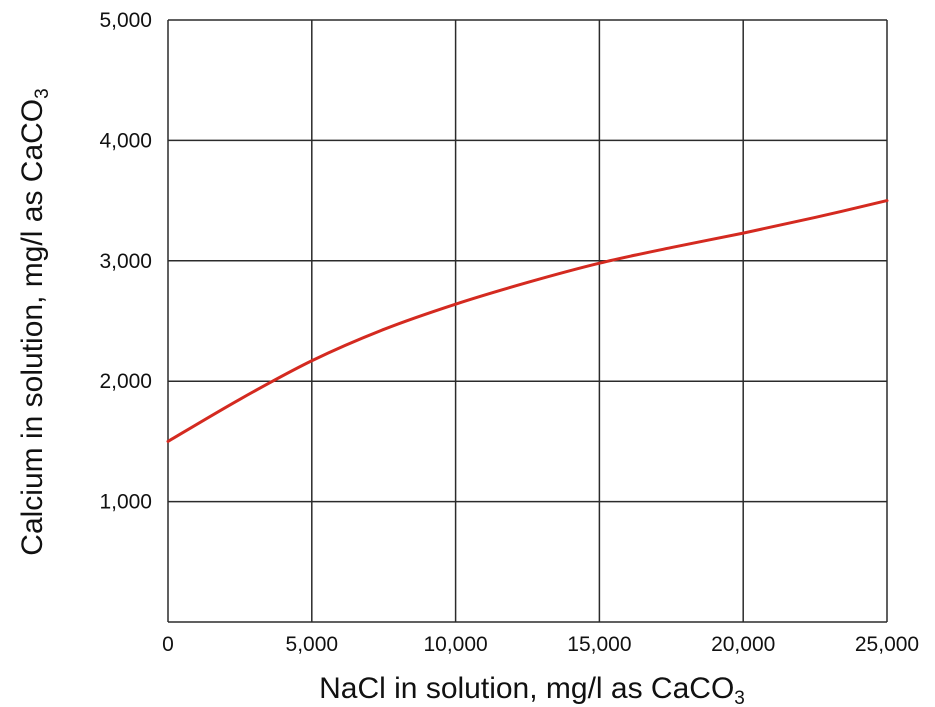 The height and width of the screenshot is (707, 935). I want to click on x-axis-title: NaCl in solution, mg/l as CaCO3, so click(532, 689).